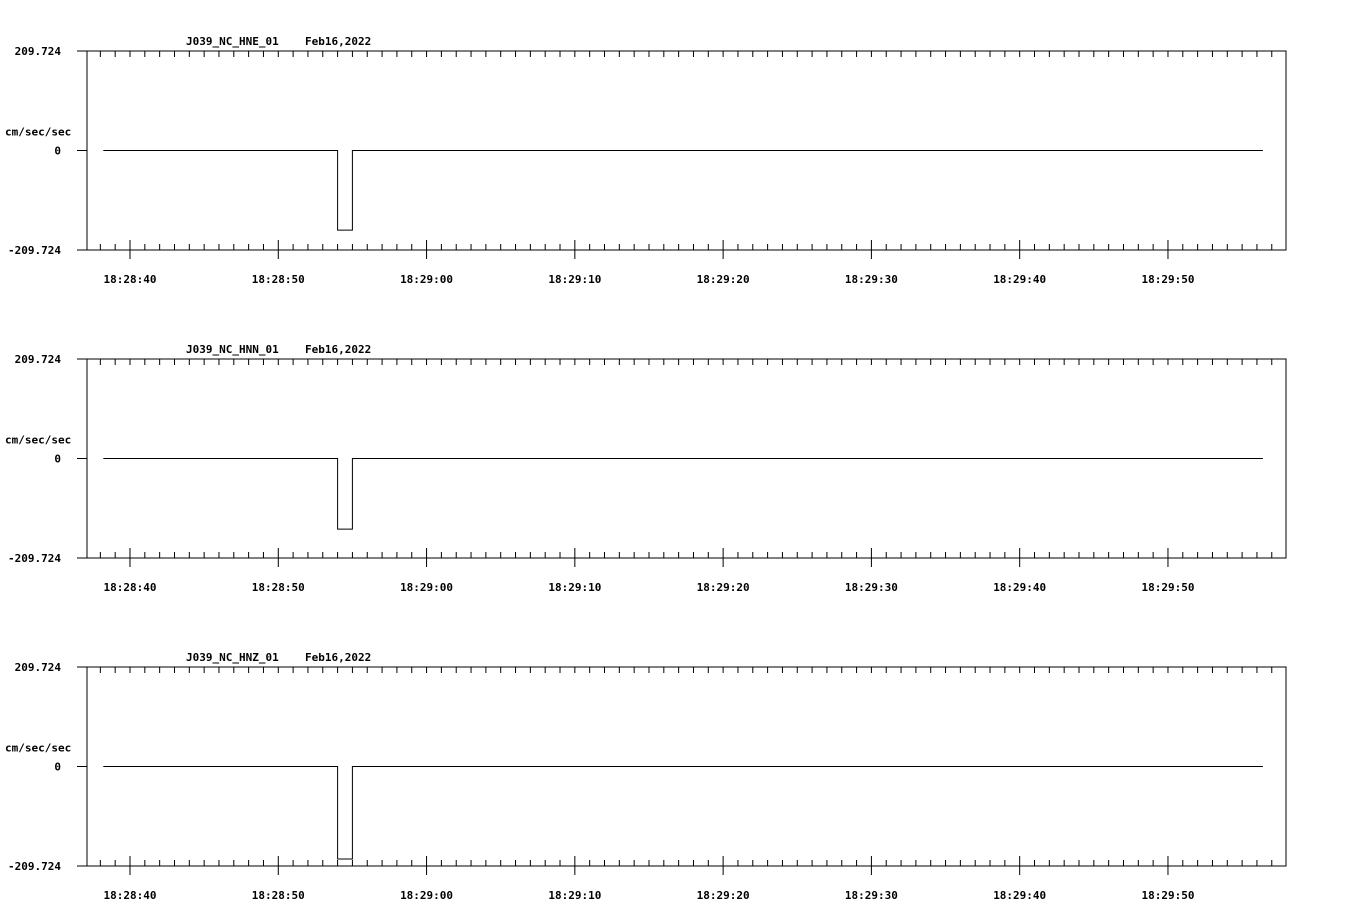  I want to click on station-title: J039_NC_HNZ_01, so click(232, 657).